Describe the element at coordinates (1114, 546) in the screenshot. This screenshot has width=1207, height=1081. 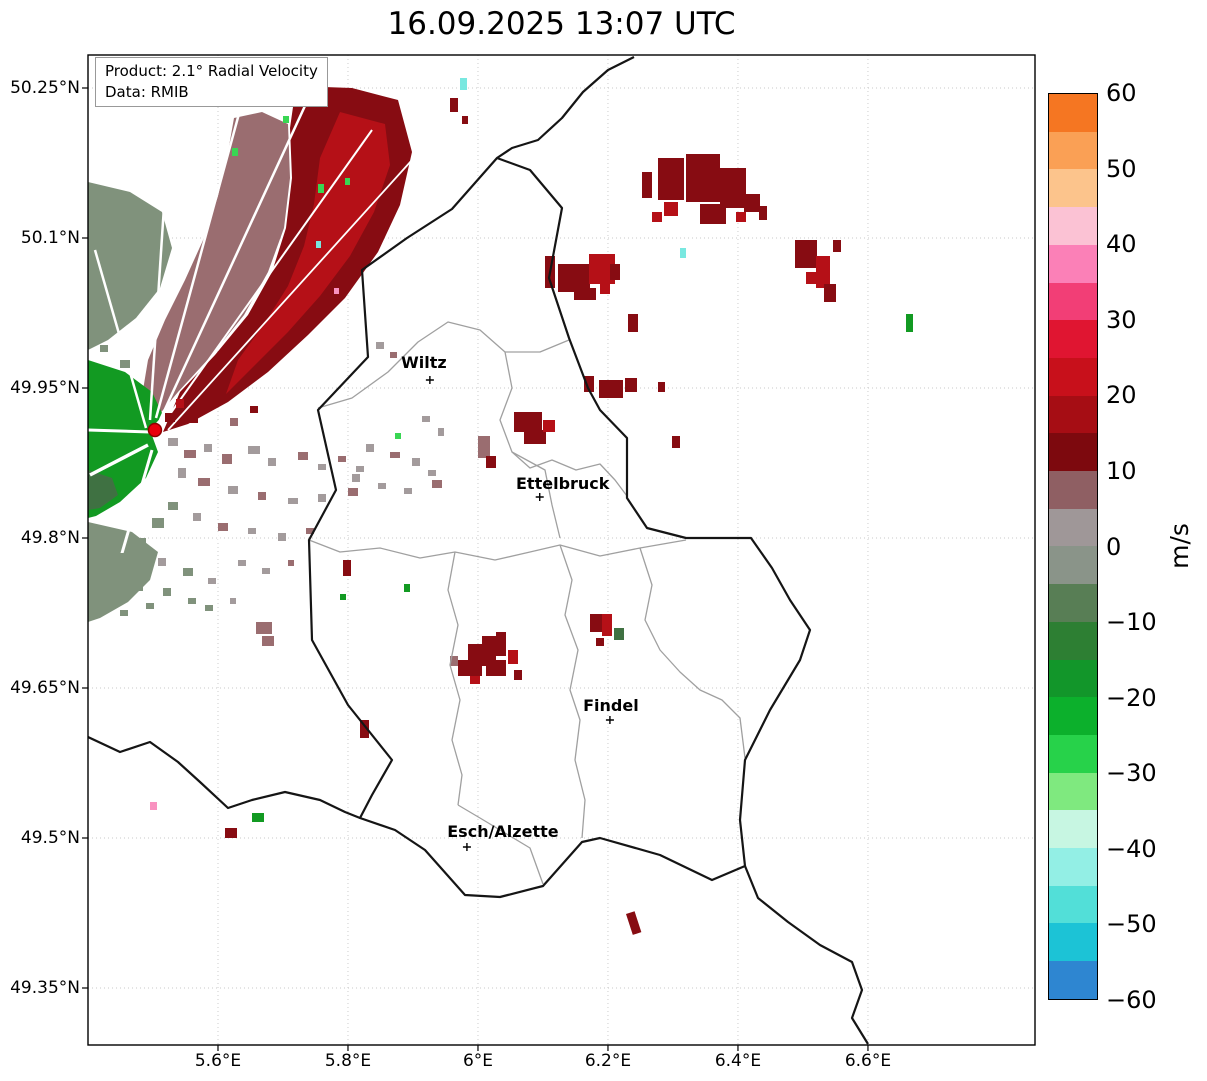
I see `colorbar-tick-label: 0` at that location.